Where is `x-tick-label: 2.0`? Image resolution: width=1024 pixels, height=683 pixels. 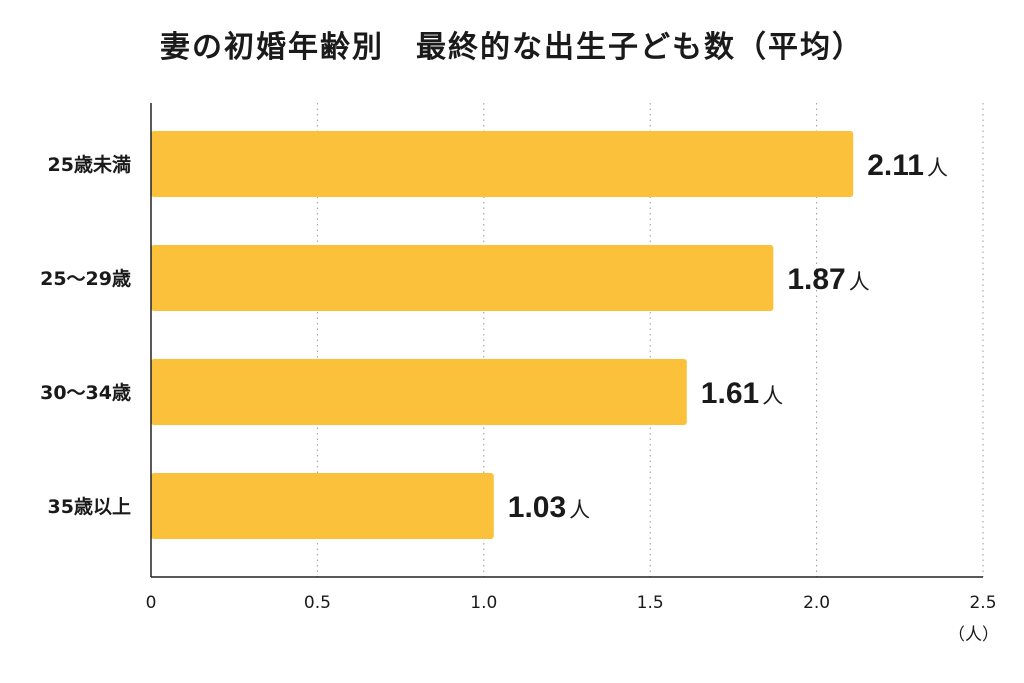
x-tick-label: 2.0 is located at coordinates (816, 603).